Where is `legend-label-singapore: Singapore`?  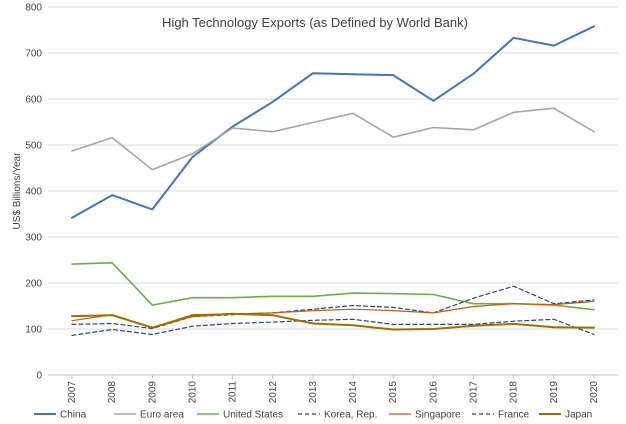
legend-label-singapore: Singapore is located at coordinates (438, 415).